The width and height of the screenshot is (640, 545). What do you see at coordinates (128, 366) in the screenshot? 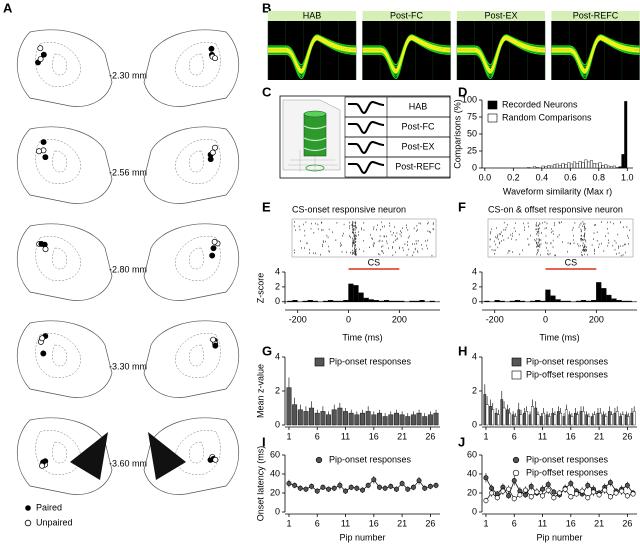
I see `section-level: -3.30 mm` at bounding box center [128, 366].